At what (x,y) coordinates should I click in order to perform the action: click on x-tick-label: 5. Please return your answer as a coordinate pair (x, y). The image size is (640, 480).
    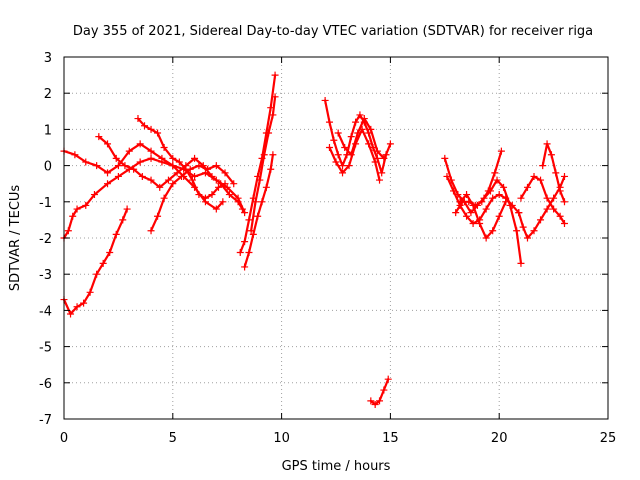
    Looking at the image, I should click on (173, 438).